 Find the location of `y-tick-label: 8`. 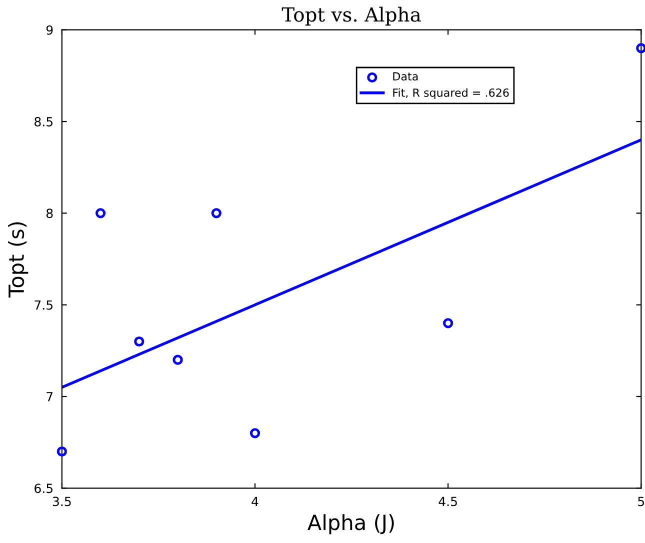

y-tick-label: 8 is located at coordinates (49, 213).